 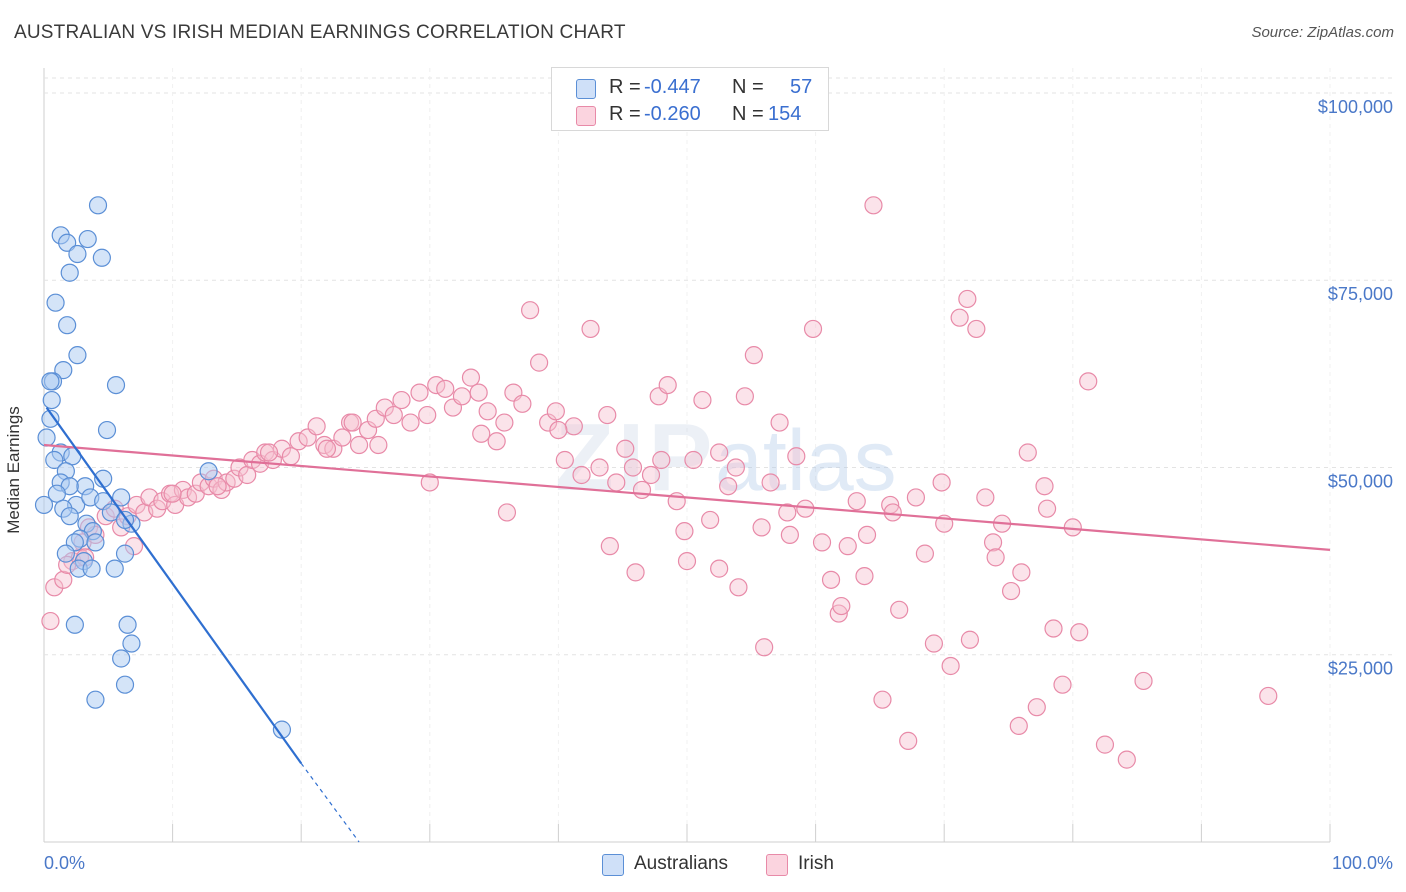 I want to click on legend-r-value: -0.260, so click(x=672, y=114).